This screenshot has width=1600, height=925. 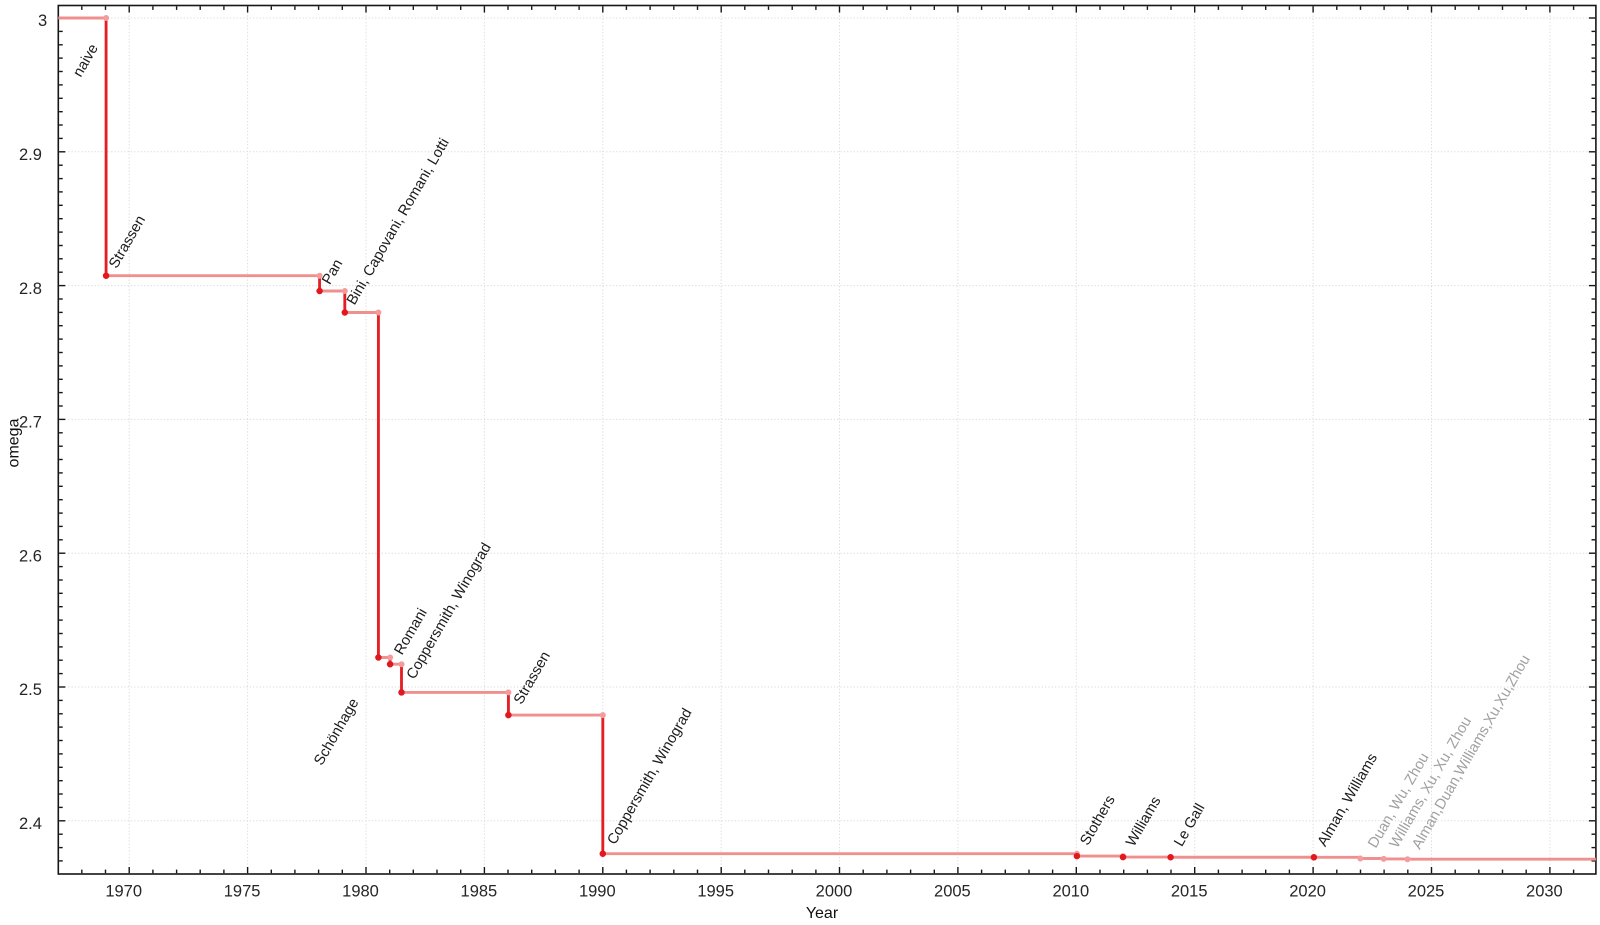 I want to click on svg-text: 1985, so click(x=479, y=892).